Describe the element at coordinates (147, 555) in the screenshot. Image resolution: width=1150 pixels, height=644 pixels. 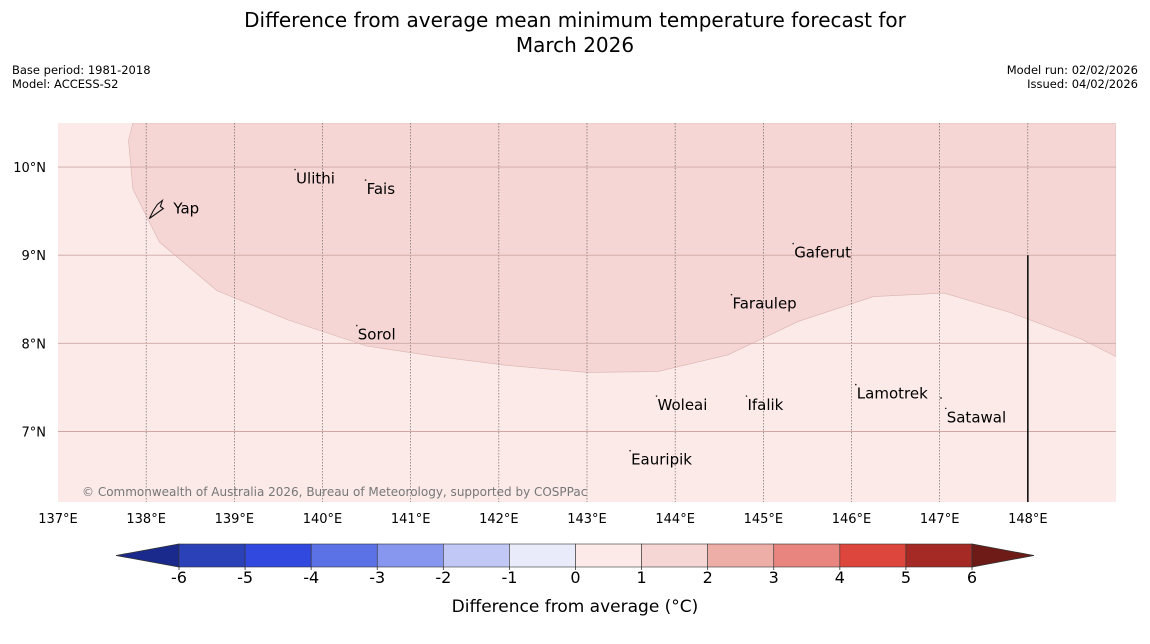
I see `colorbar-low-arrow` at that location.